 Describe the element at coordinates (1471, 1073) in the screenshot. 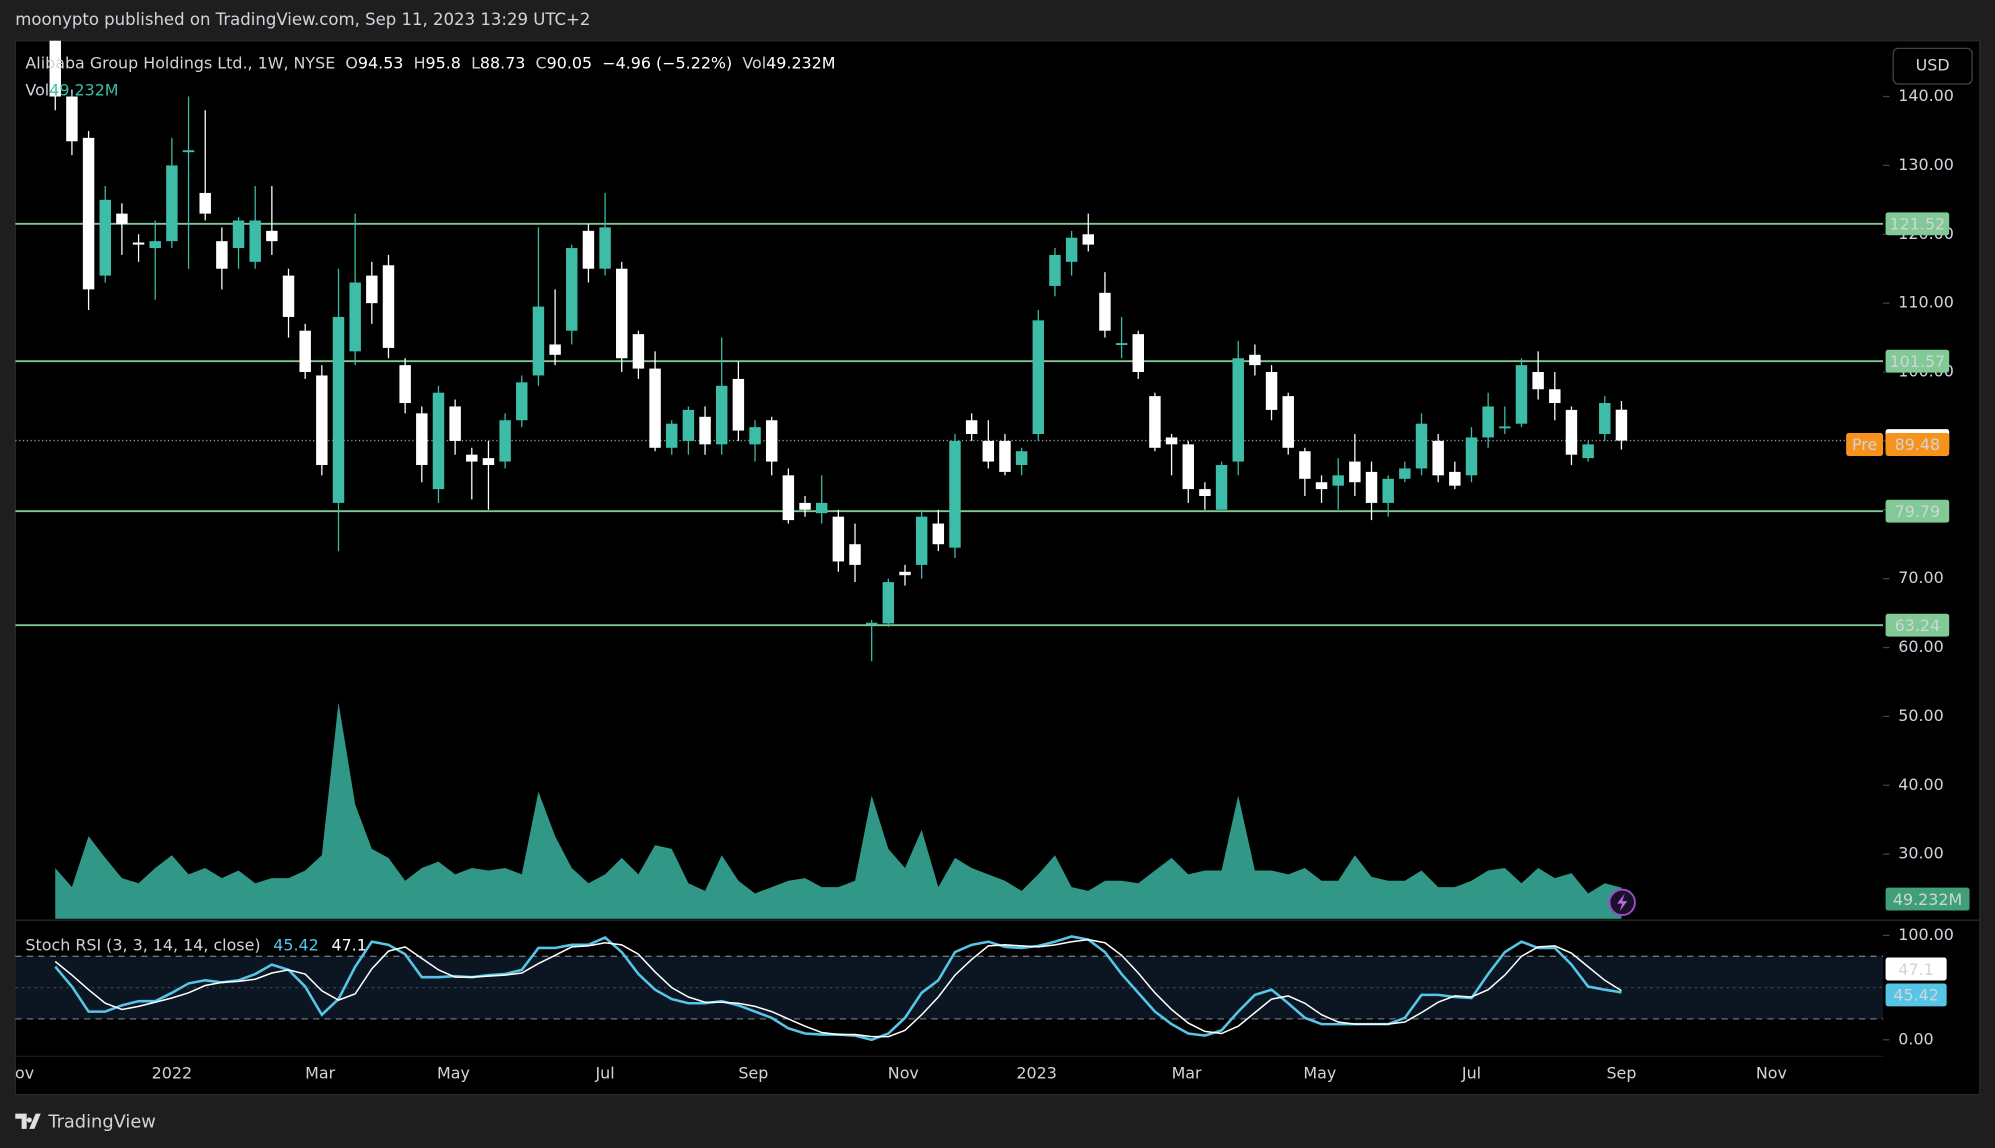

I see `x-tick-label: Jul` at that location.